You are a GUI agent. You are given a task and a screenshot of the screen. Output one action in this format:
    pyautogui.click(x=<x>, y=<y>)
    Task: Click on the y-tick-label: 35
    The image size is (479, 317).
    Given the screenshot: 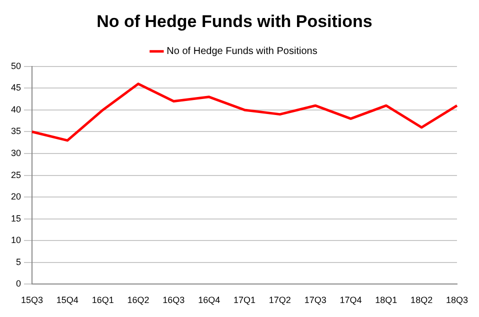 What is the action you would take?
    pyautogui.click(x=16, y=131)
    